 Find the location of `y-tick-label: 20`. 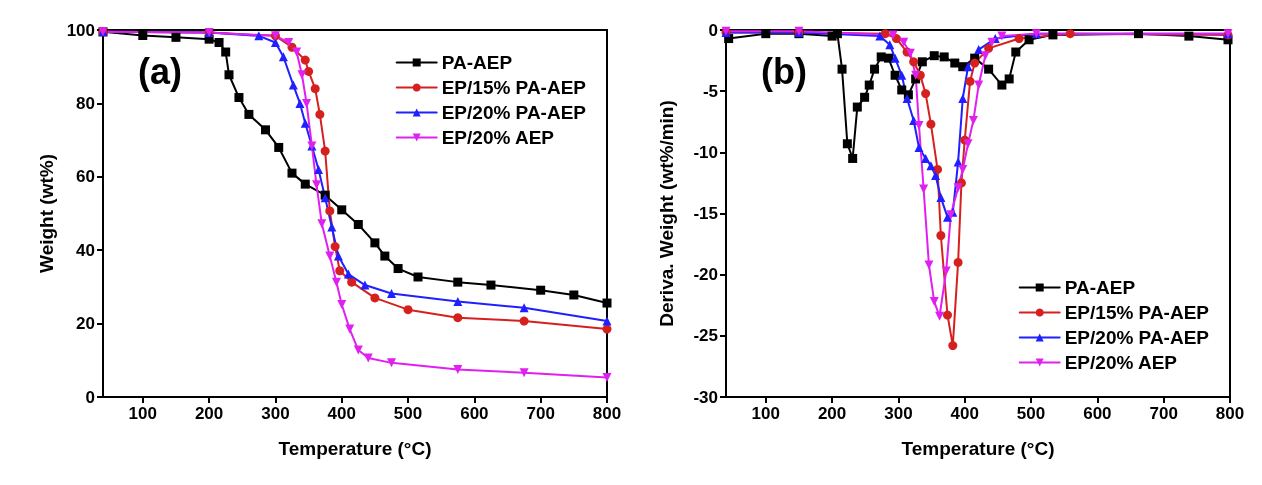

y-tick-label: 20 is located at coordinates (85, 324).